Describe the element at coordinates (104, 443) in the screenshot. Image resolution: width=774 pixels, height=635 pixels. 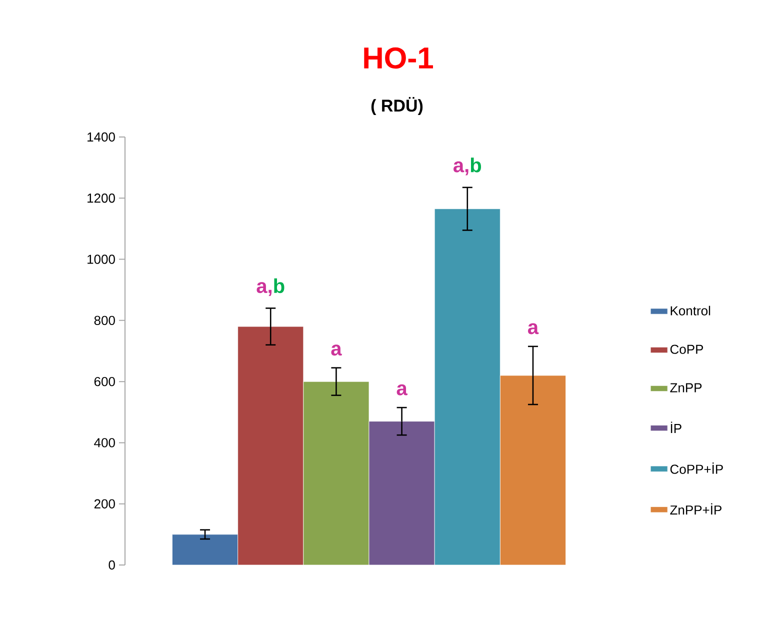
I see `y-tick-label: 400` at that location.